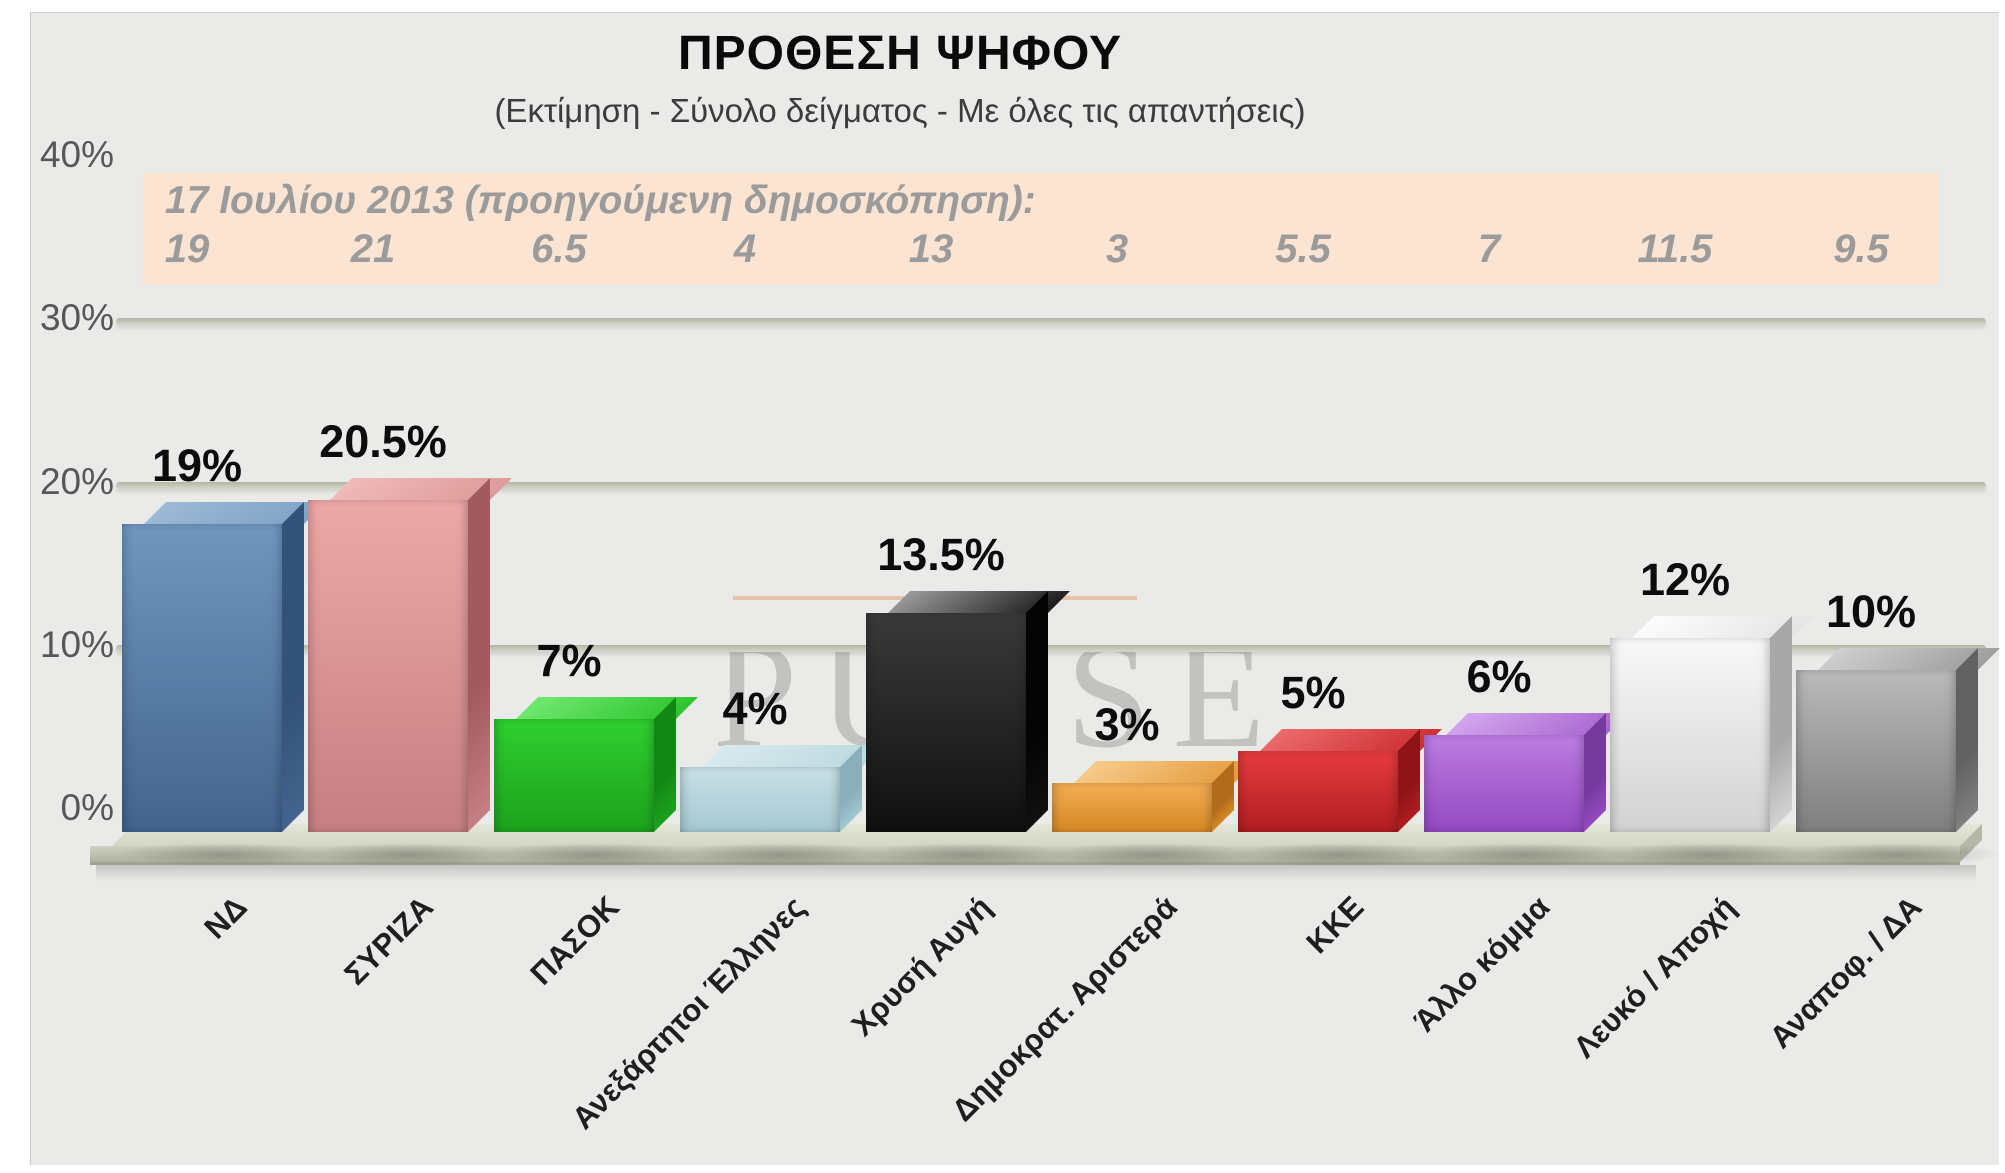 The width and height of the screenshot is (2005, 1173). I want to click on y-axis-tick-0%: 0%, so click(87, 807).